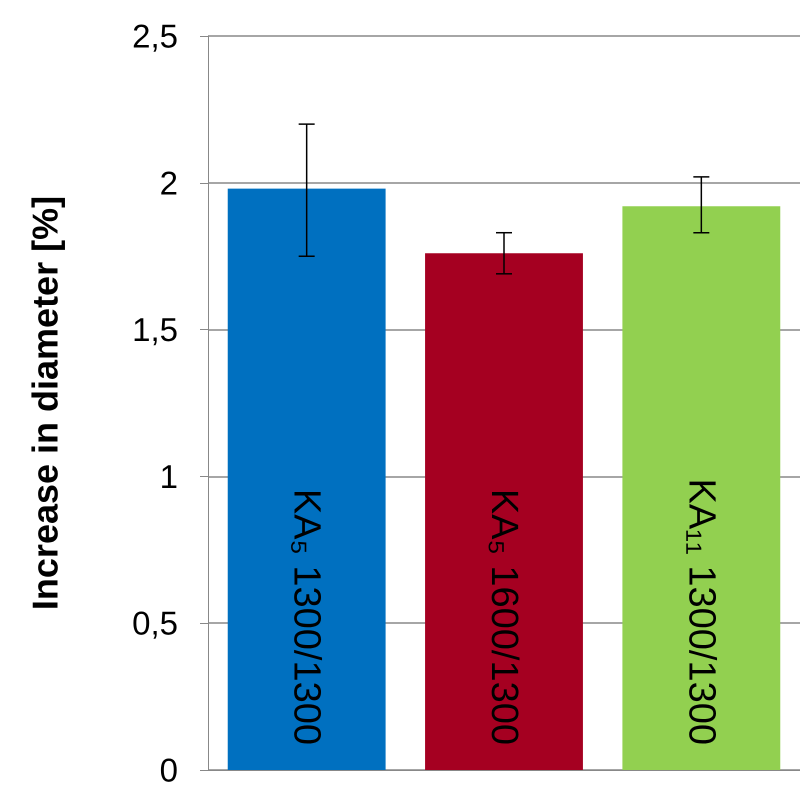  What do you see at coordinates (45, 403) in the screenshot?
I see `y-axis-title: Increase in diameter [%]` at bounding box center [45, 403].